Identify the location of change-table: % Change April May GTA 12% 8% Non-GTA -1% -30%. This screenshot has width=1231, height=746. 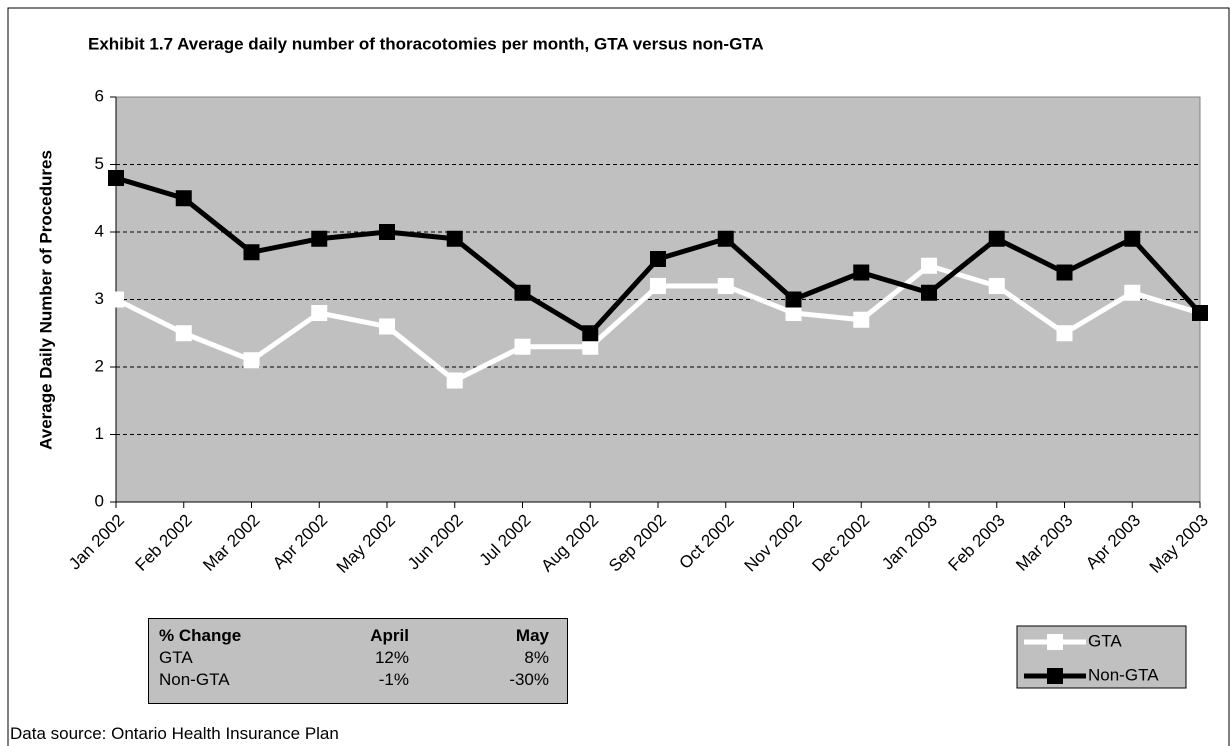
(358, 661).